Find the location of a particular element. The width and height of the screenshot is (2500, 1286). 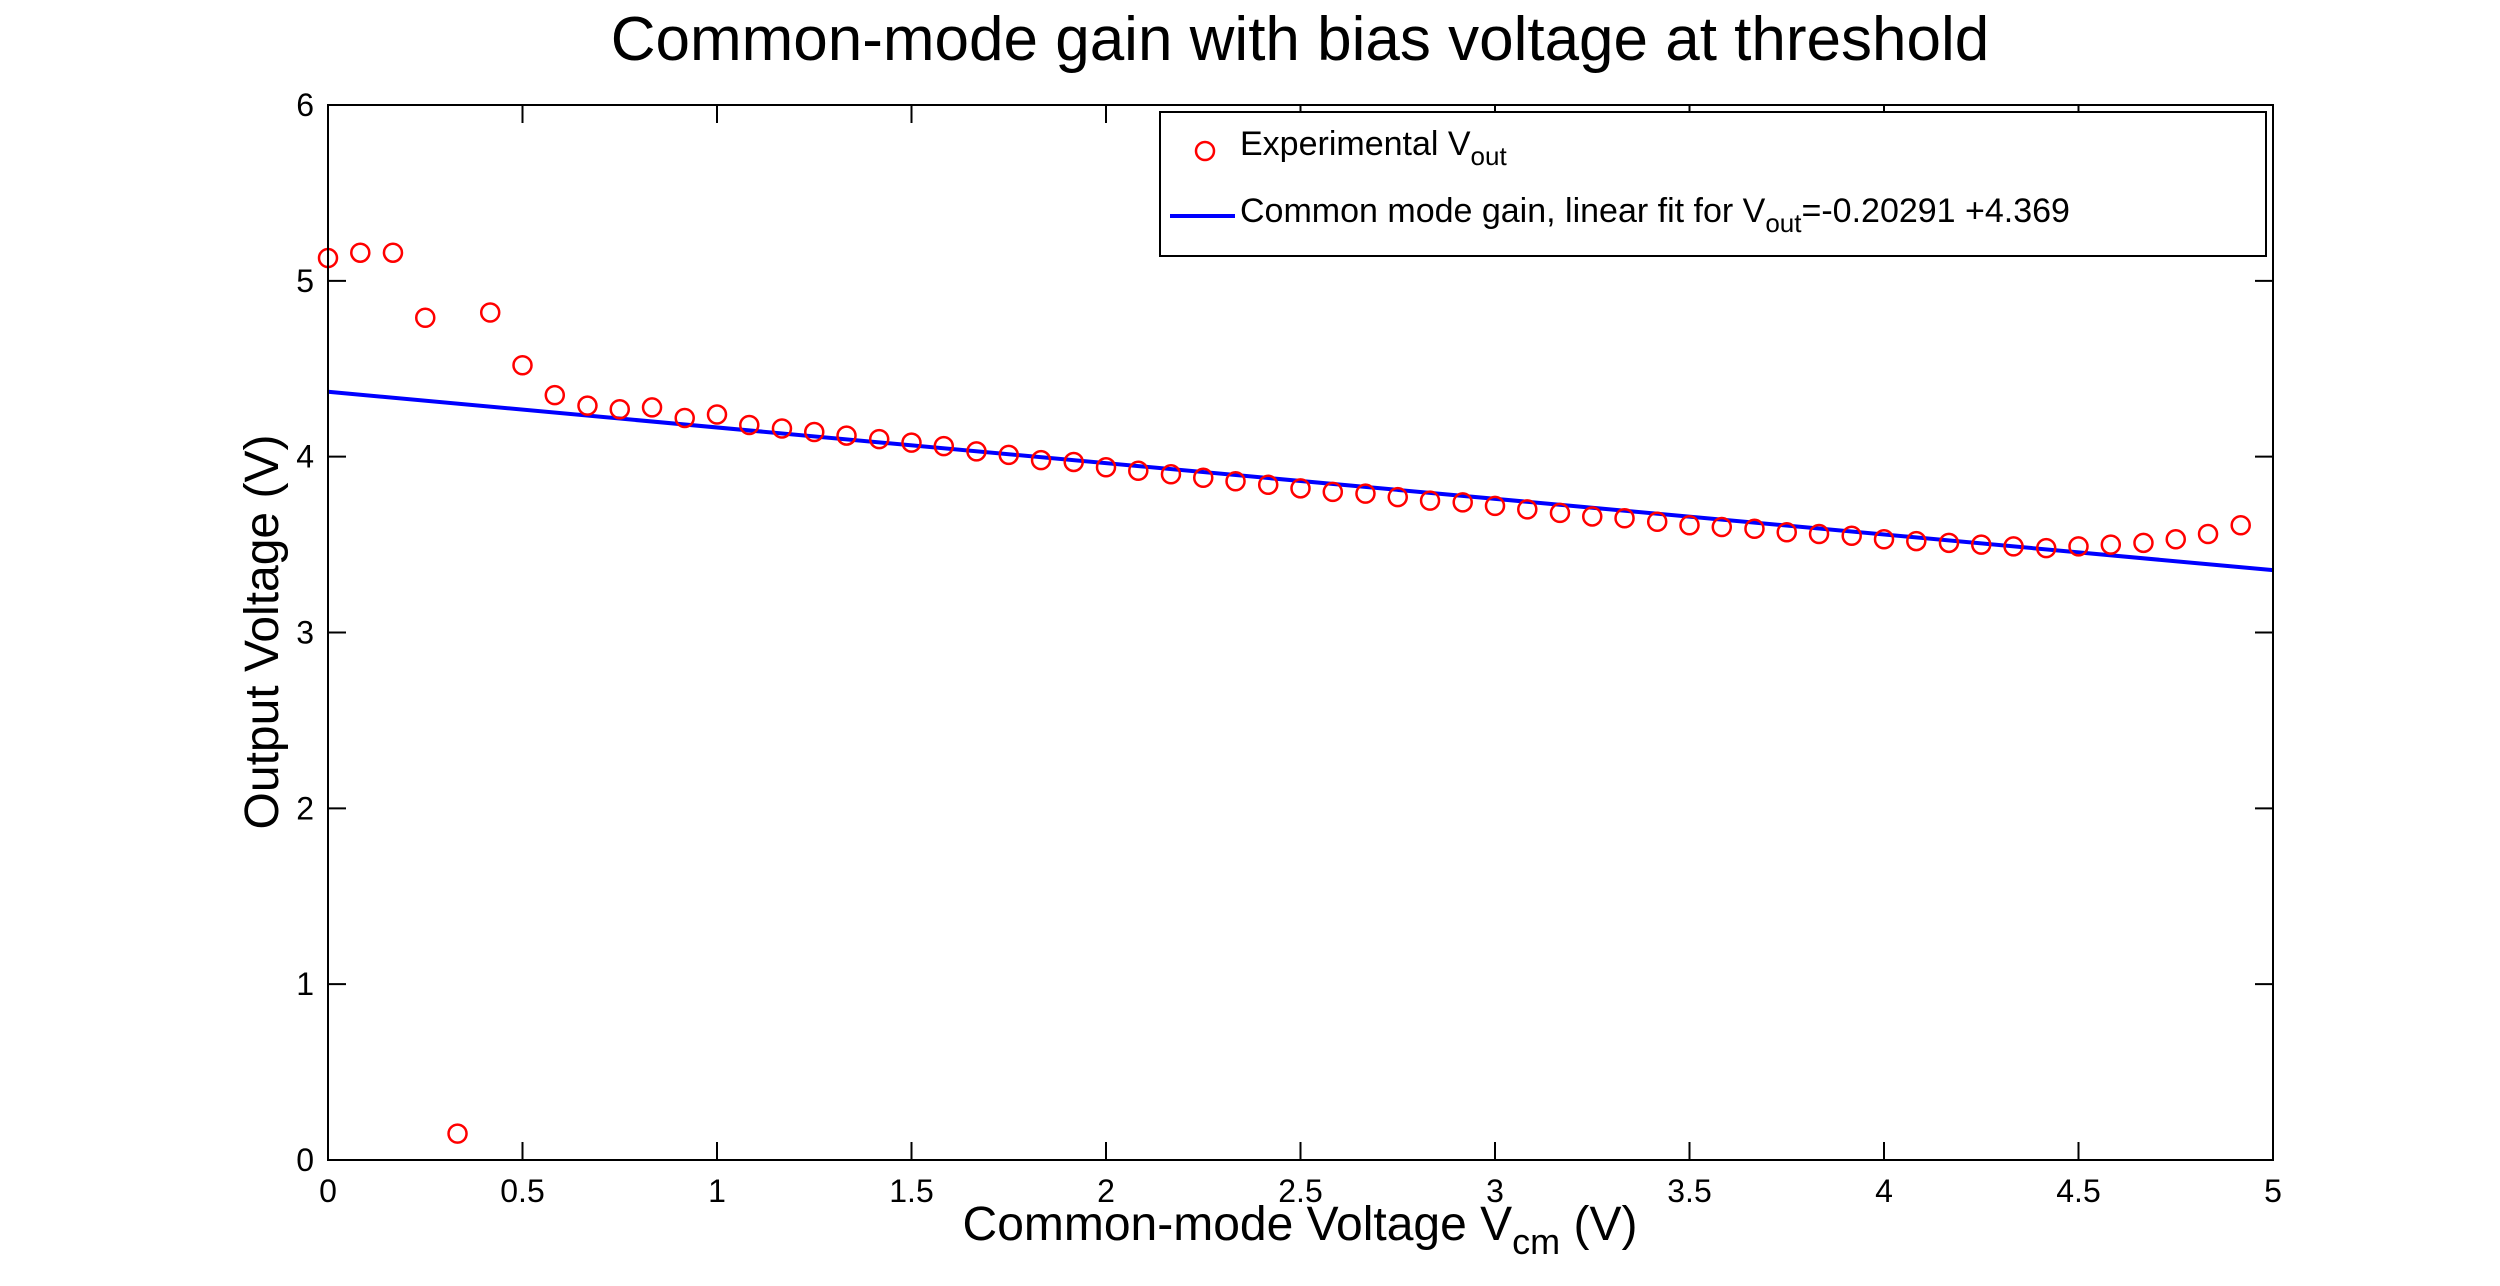

x-tick-label: 2 is located at coordinates (1106, 1191).